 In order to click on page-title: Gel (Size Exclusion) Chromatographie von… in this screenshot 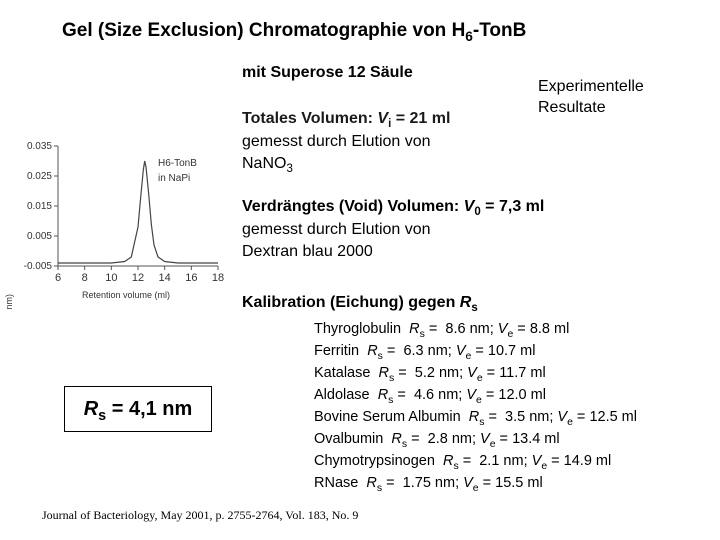, I will do `click(294, 32)`.